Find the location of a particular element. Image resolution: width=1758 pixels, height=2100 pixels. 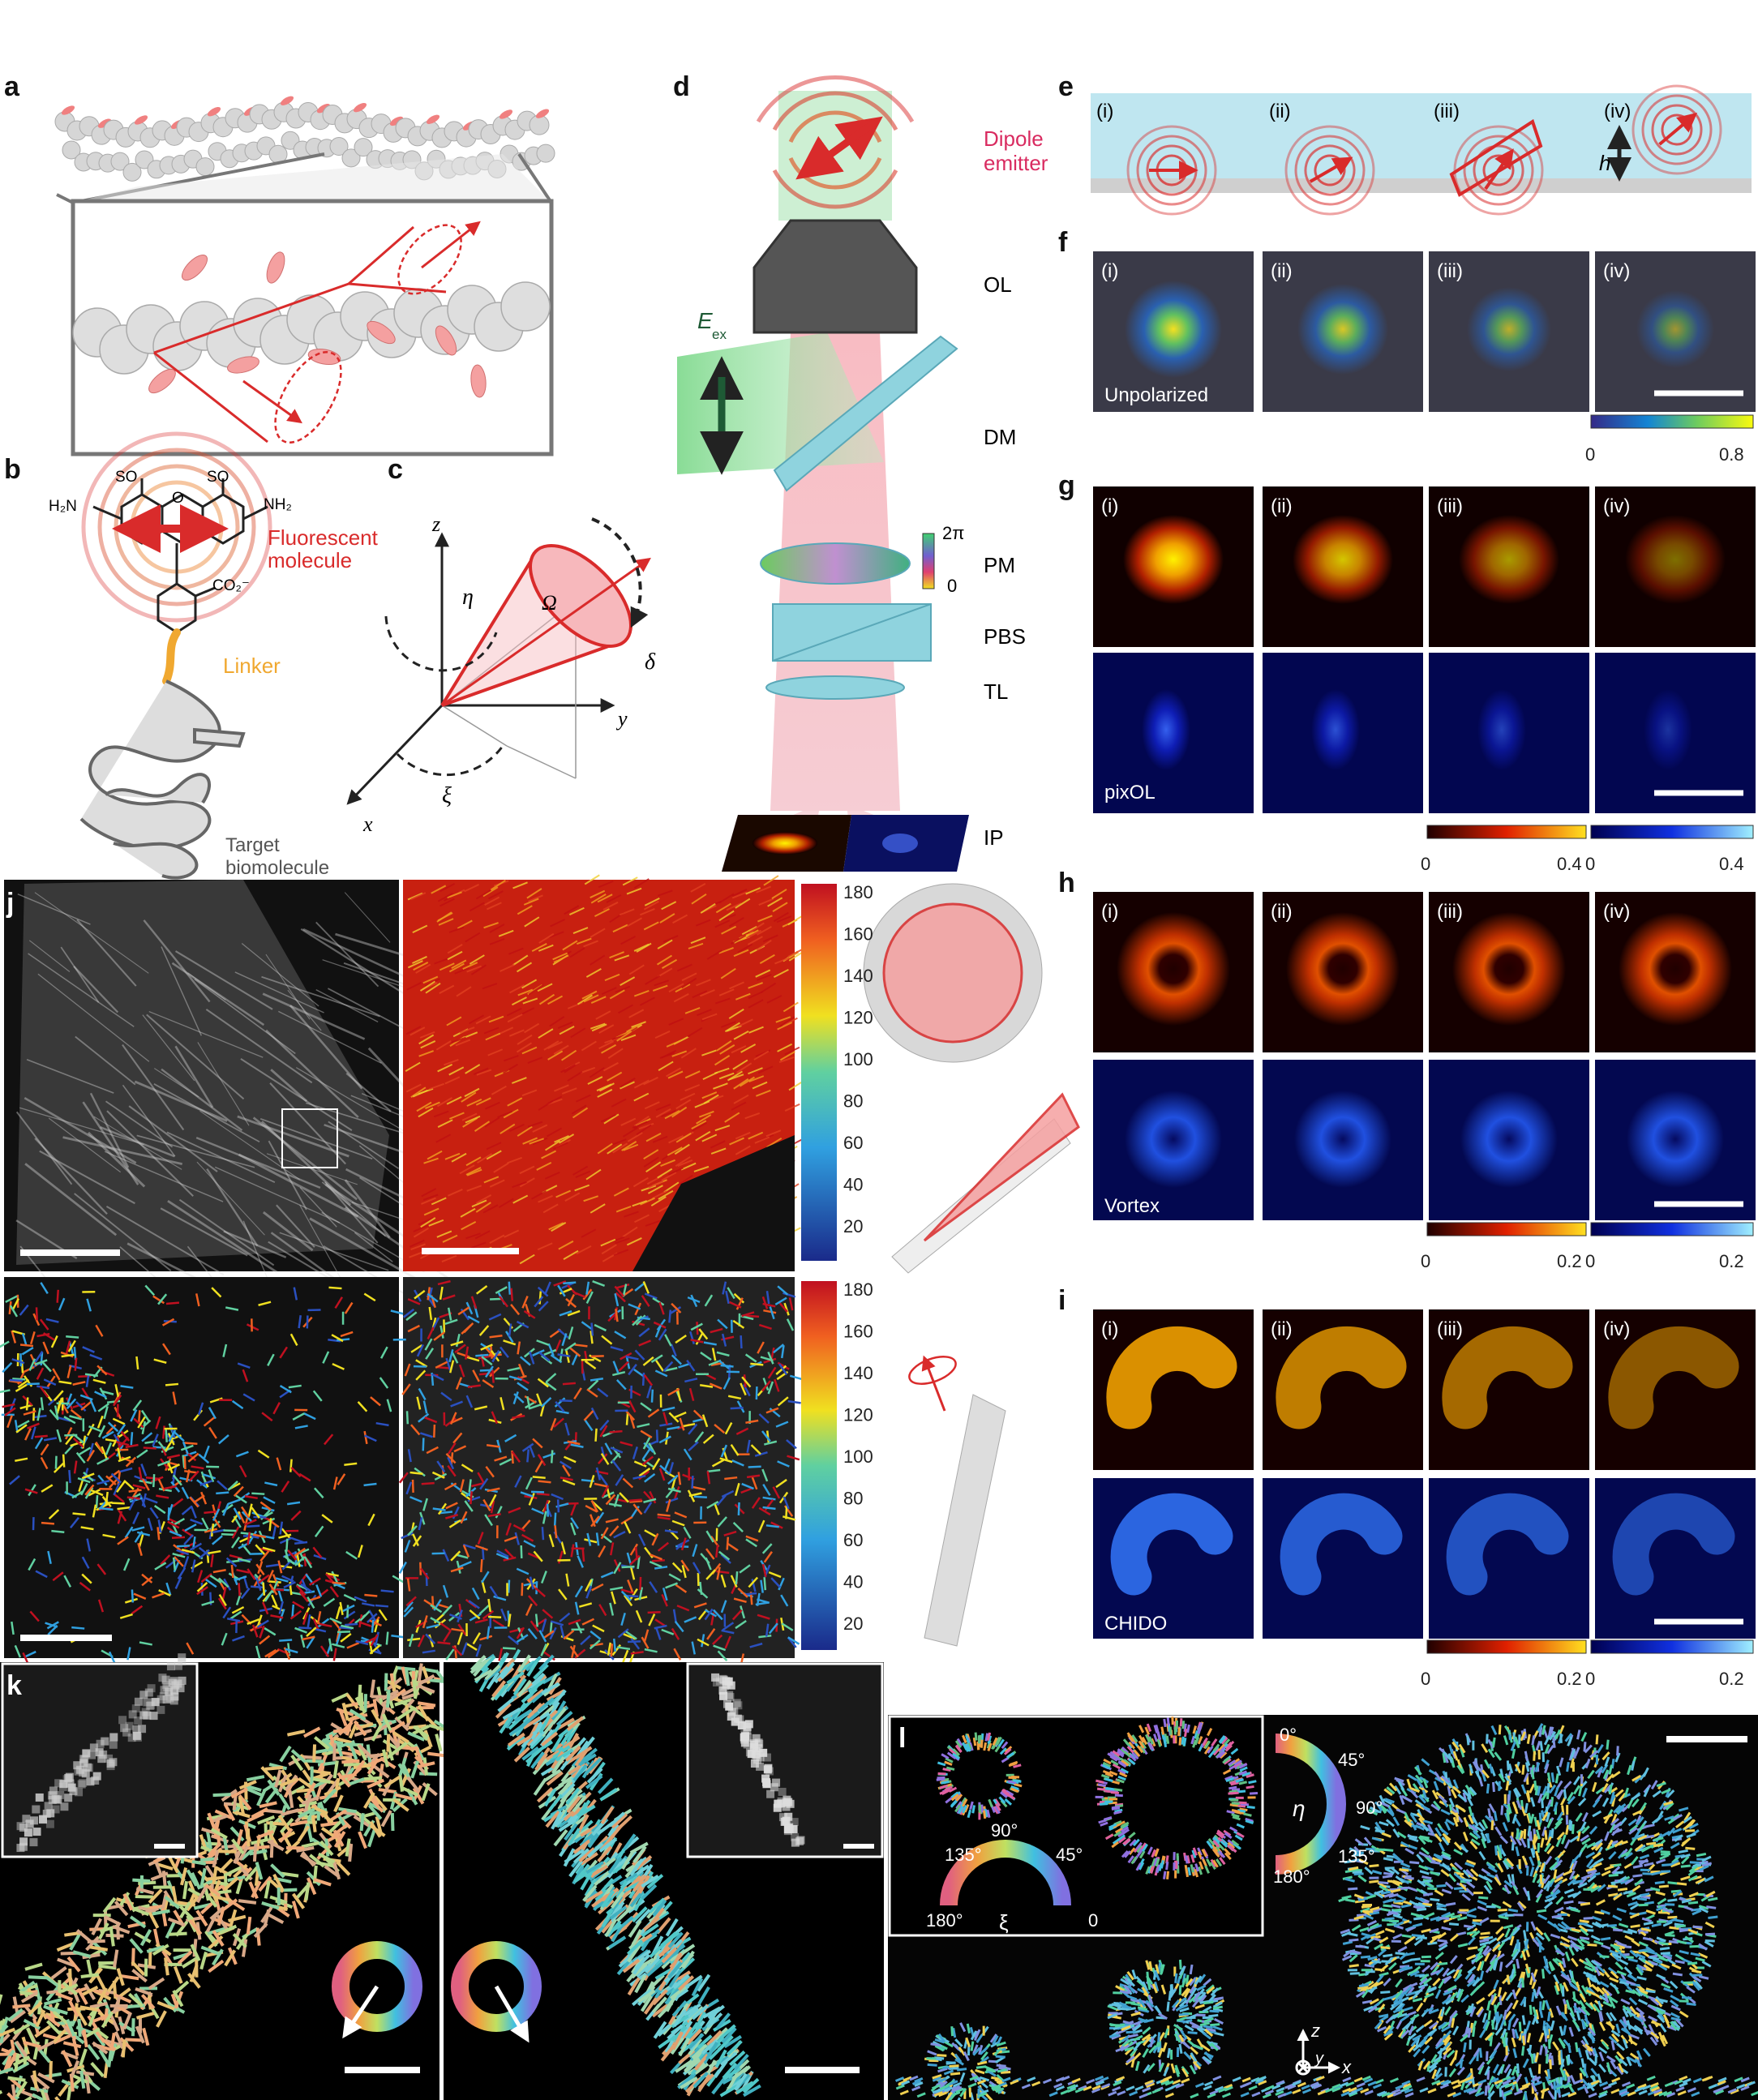

g-caption: pixOL is located at coordinates (1130, 793).